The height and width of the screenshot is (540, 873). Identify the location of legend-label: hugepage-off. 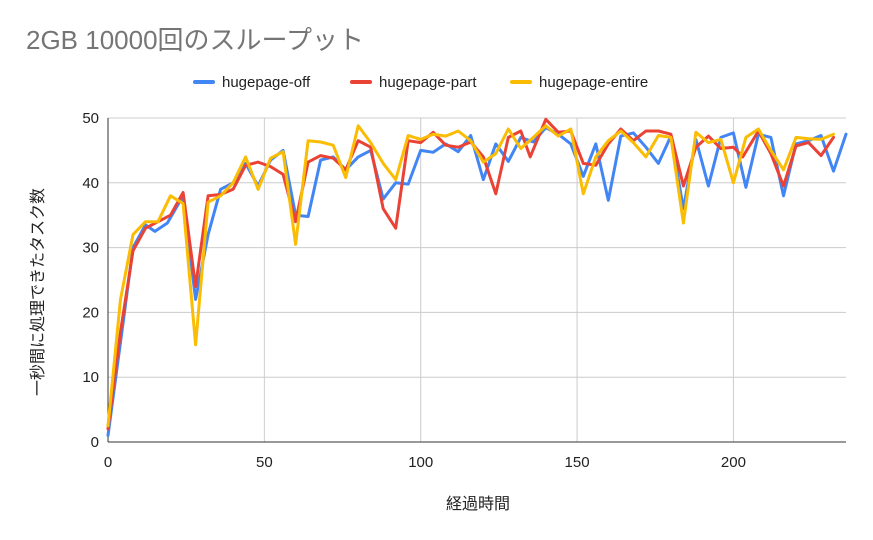
(266, 82).